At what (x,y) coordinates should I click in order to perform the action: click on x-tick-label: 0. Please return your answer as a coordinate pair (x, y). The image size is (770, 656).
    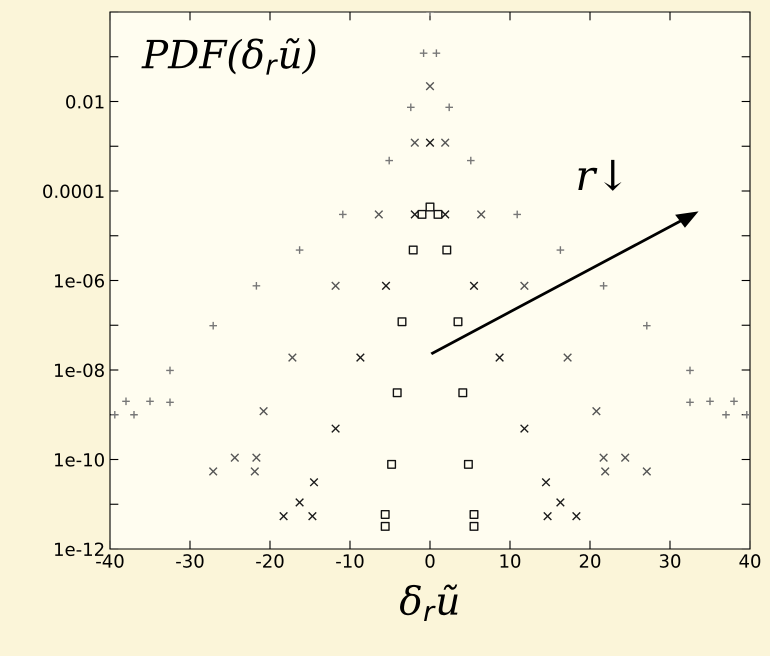
    Looking at the image, I should click on (430, 561).